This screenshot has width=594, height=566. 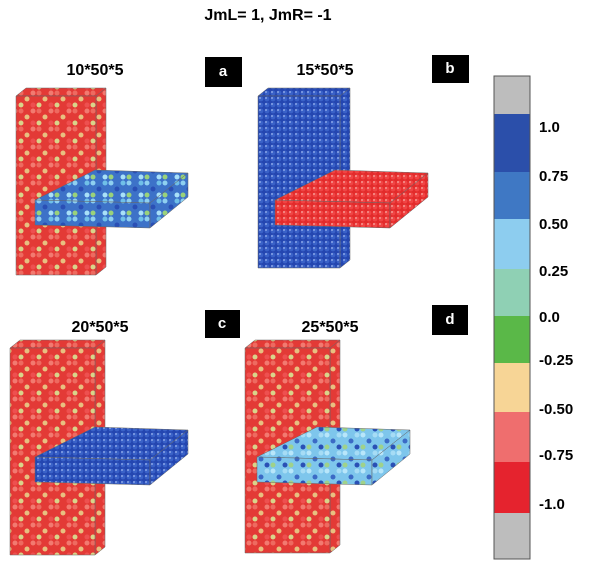 I want to click on colorbar-labels: 1.0 0.75 0.50 0.25 0.0 -0.25 -0.50 -0.75 -1.0, so click(x=556, y=316).